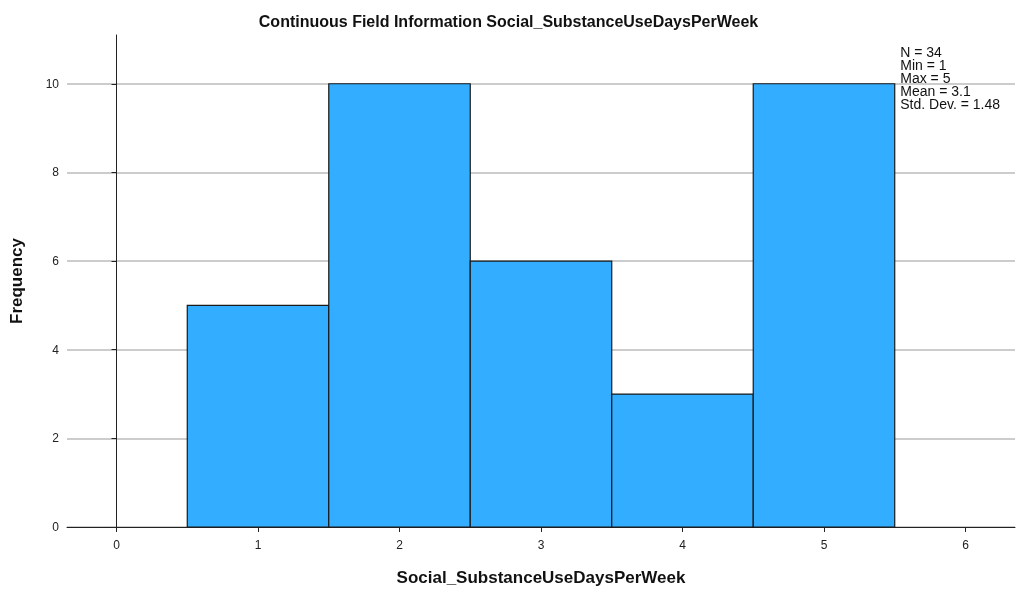 The image size is (1017, 596). I want to click on x-tick-label: 3, so click(541, 545).